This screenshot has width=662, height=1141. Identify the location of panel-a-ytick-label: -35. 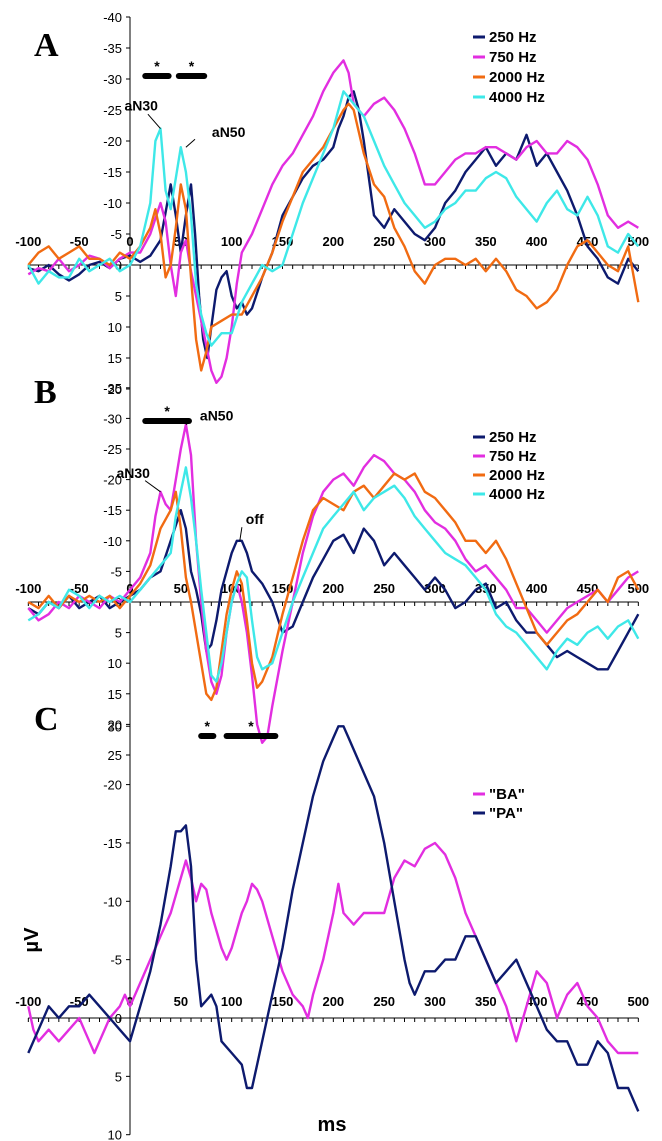
(112, 48).